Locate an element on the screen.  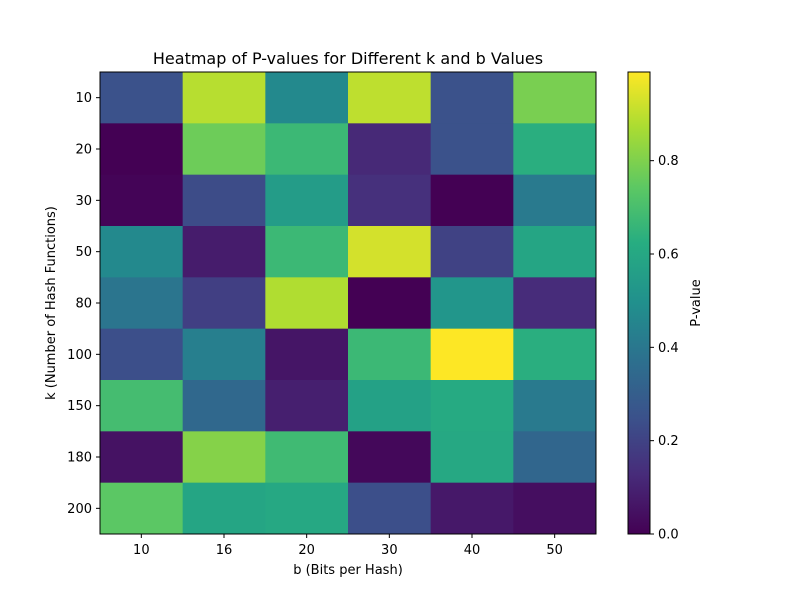
y-tick-label: 10 is located at coordinates (83, 98).